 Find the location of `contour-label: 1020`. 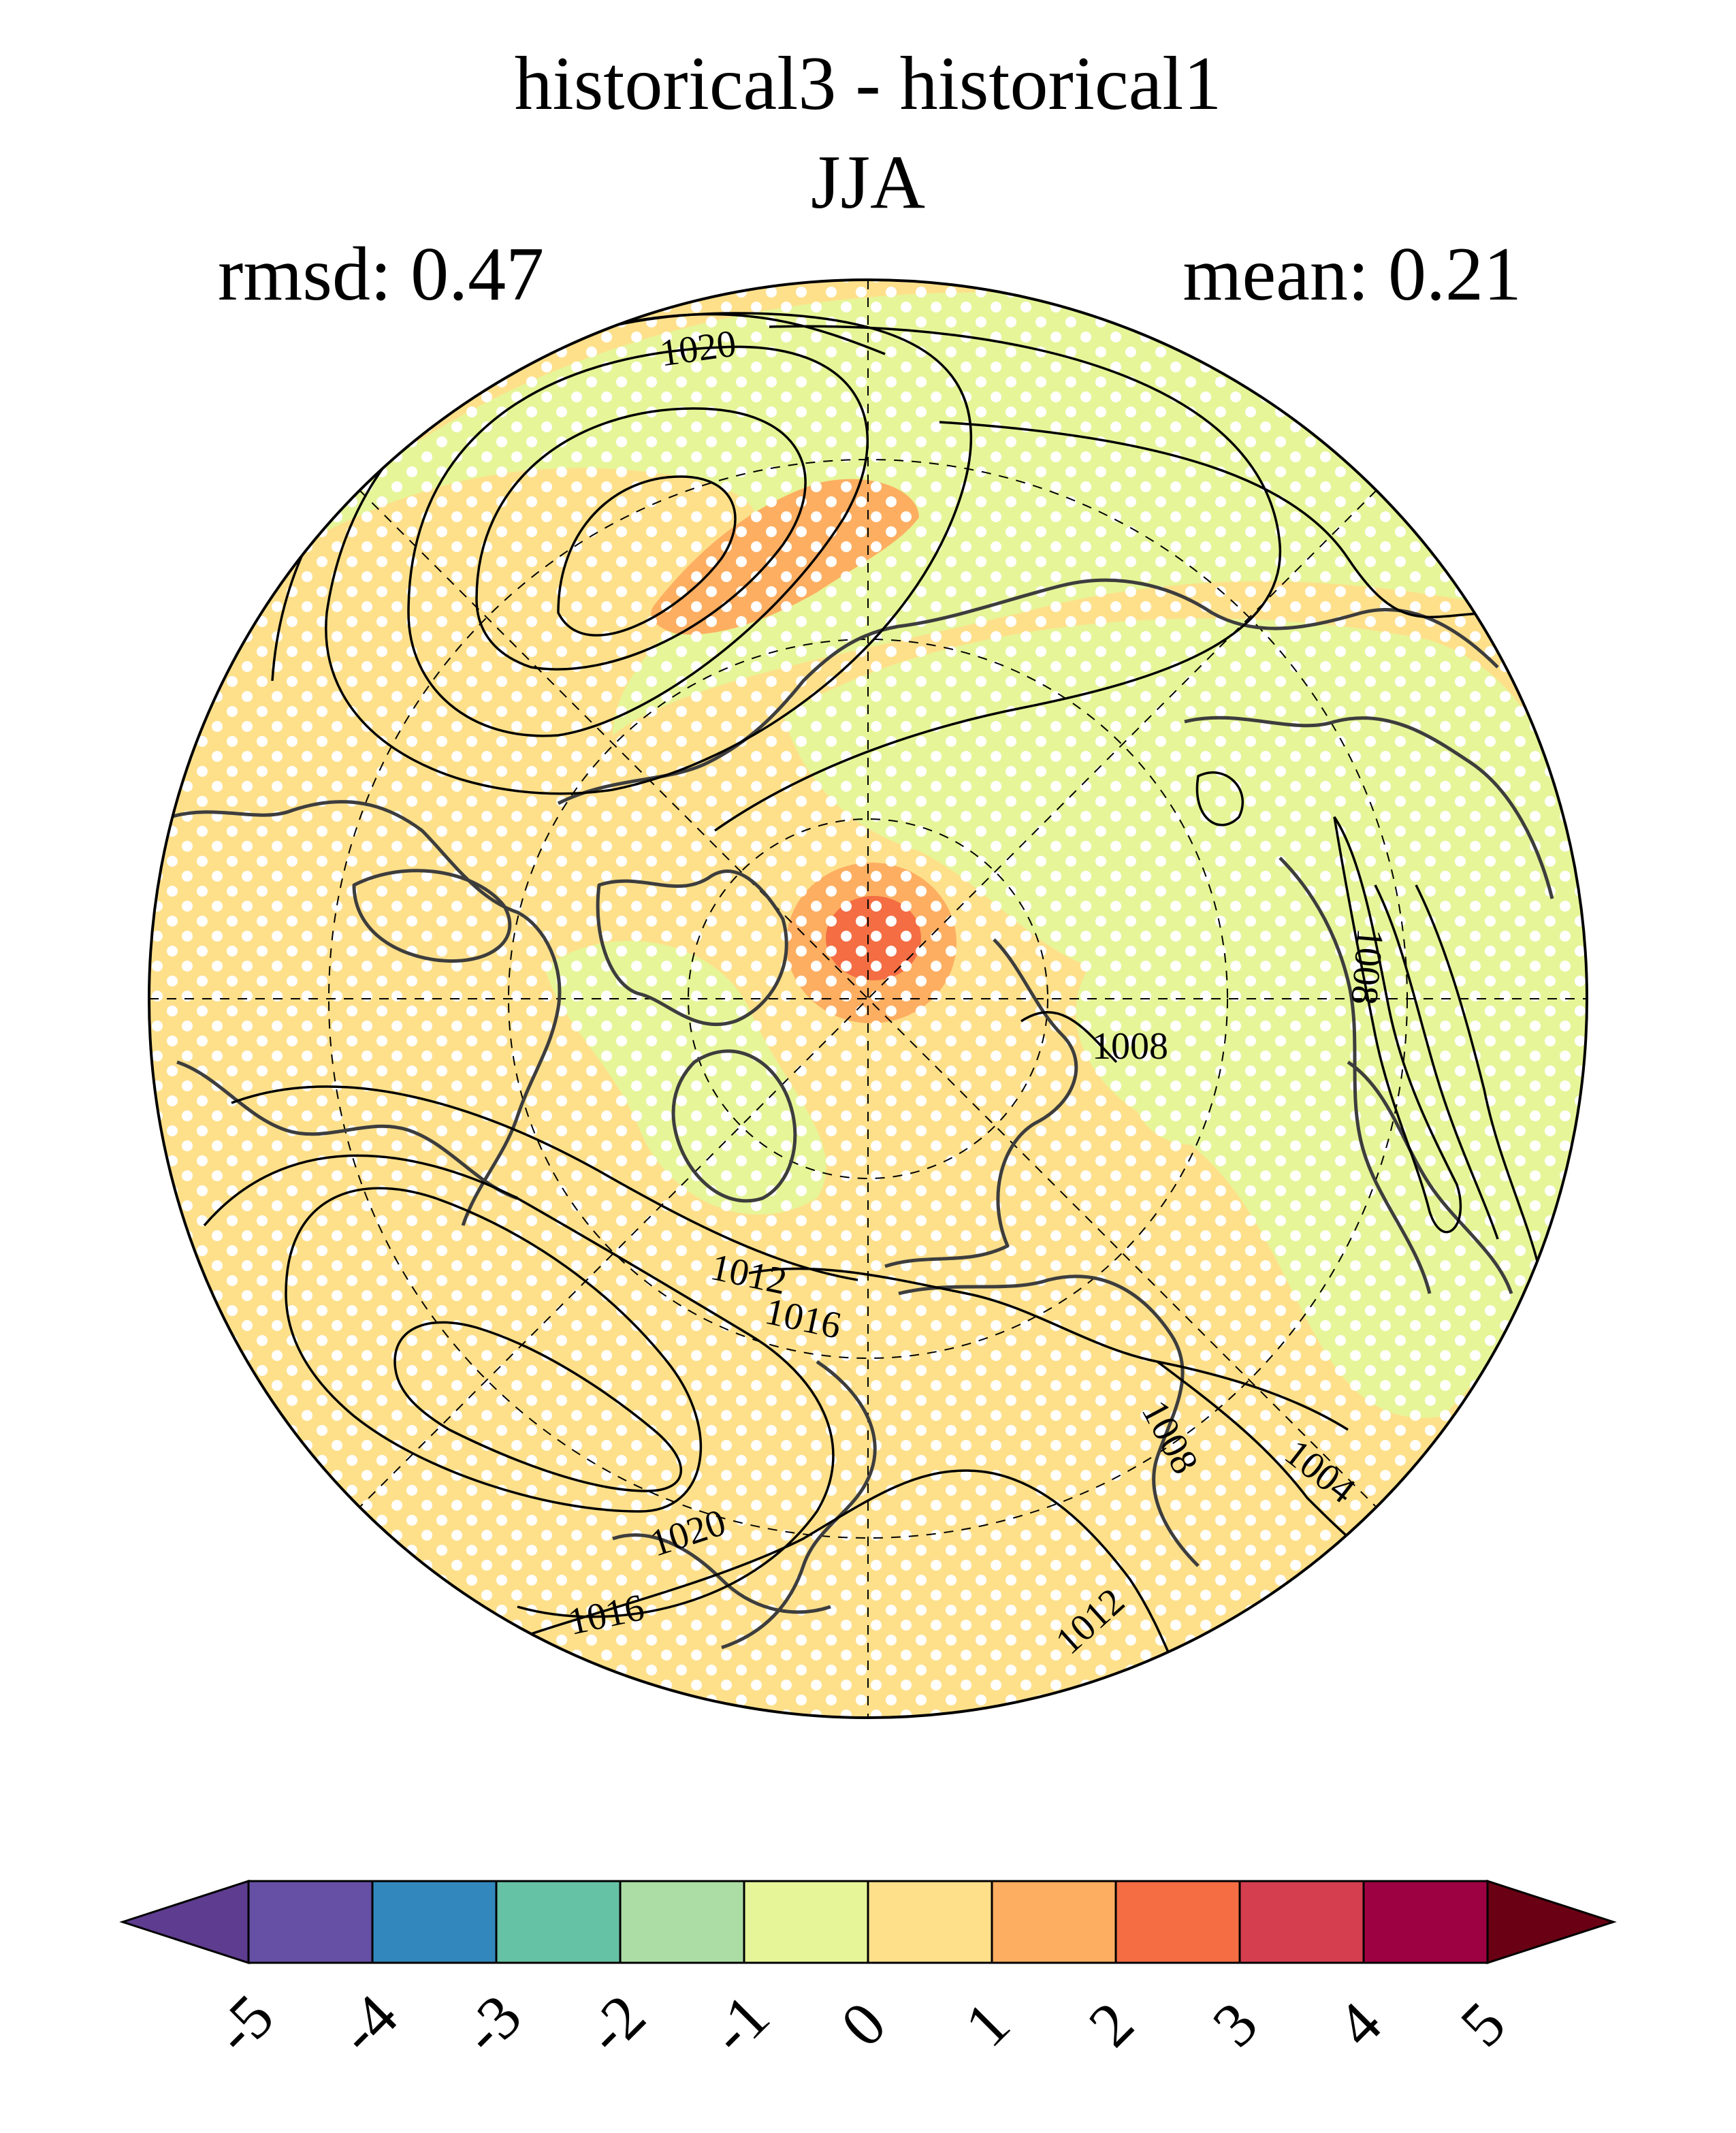

contour-label: 1020 is located at coordinates (698, 348).